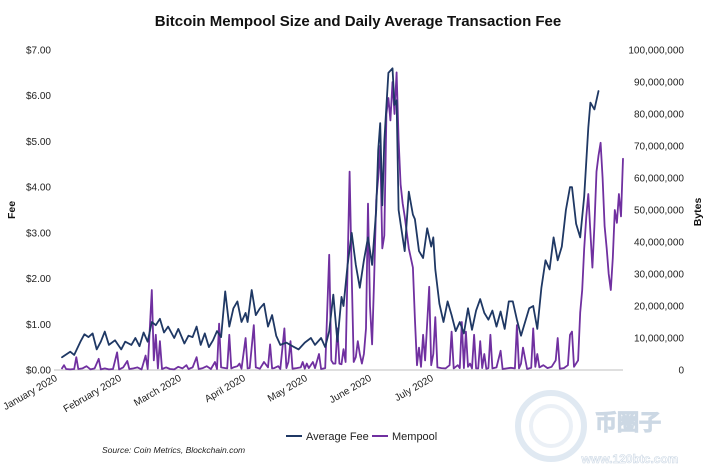 The width and height of the screenshot is (716, 472). What do you see at coordinates (659, 115) in the screenshot?
I see `right-tick-label: 80,000,000` at bounding box center [659, 115].